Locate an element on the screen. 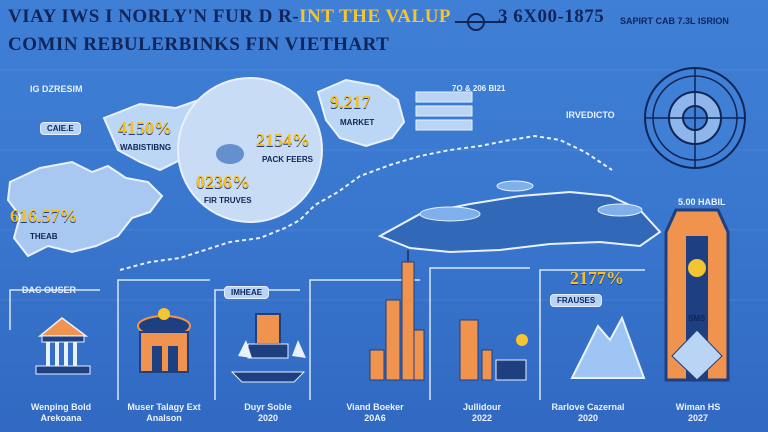 This screenshot has height=432, width=768. stat1-value: 4150% is located at coordinates (145, 128).